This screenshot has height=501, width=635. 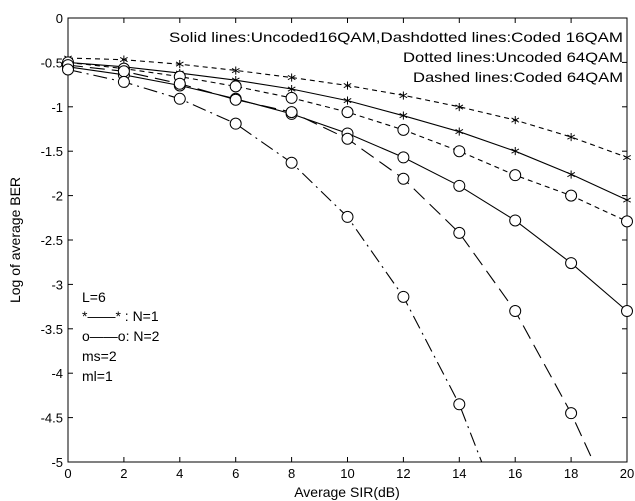 What do you see at coordinates (52, 151) in the screenshot?
I see `y-tick-label: -1.5` at bounding box center [52, 151].